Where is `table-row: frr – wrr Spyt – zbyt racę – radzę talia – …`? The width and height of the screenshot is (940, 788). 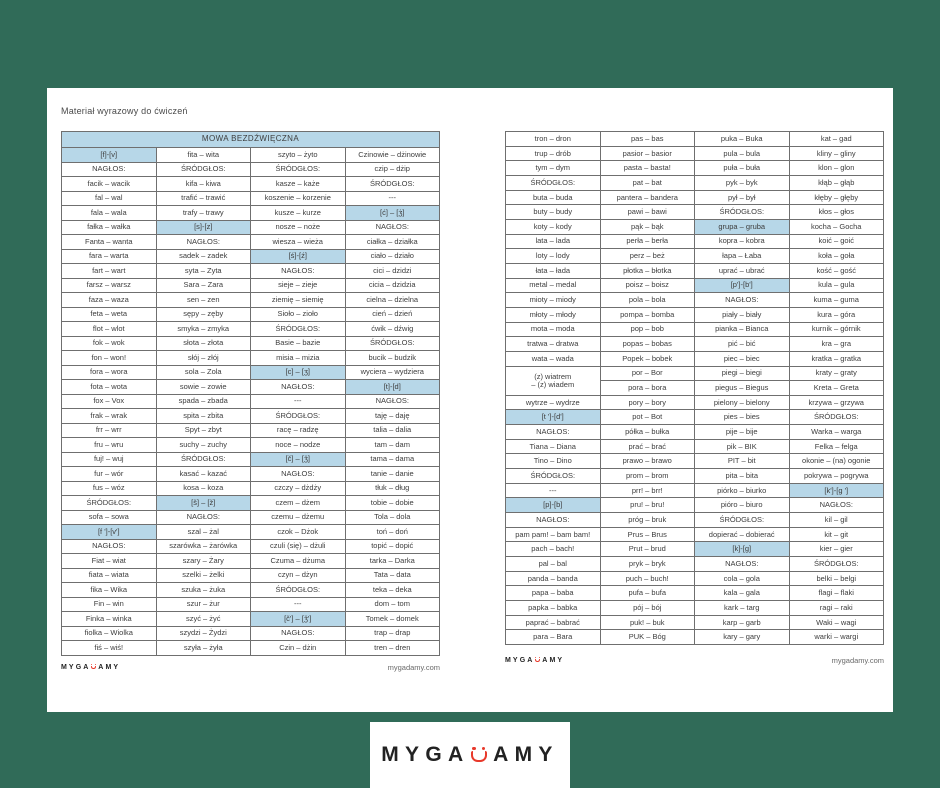 table-row: frr – wrr Spyt – zbyt racę – radzę talia – … is located at coordinates (250, 430).